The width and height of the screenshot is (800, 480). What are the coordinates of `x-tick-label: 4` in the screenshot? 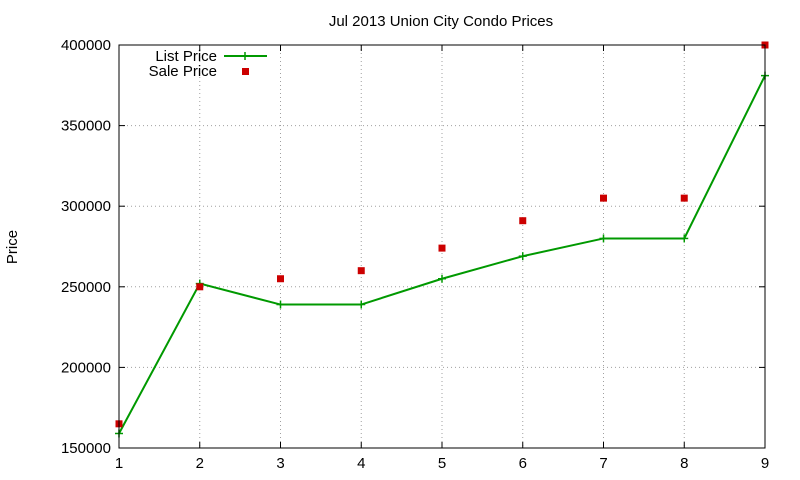 It's located at (361, 463).